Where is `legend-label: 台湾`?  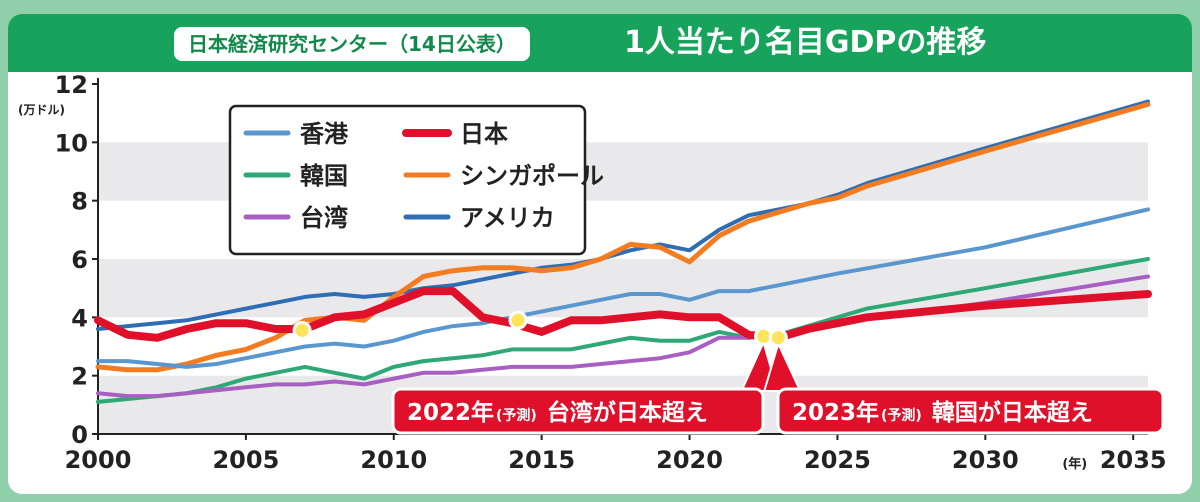
legend-label: 台湾 is located at coordinates (324, 218).